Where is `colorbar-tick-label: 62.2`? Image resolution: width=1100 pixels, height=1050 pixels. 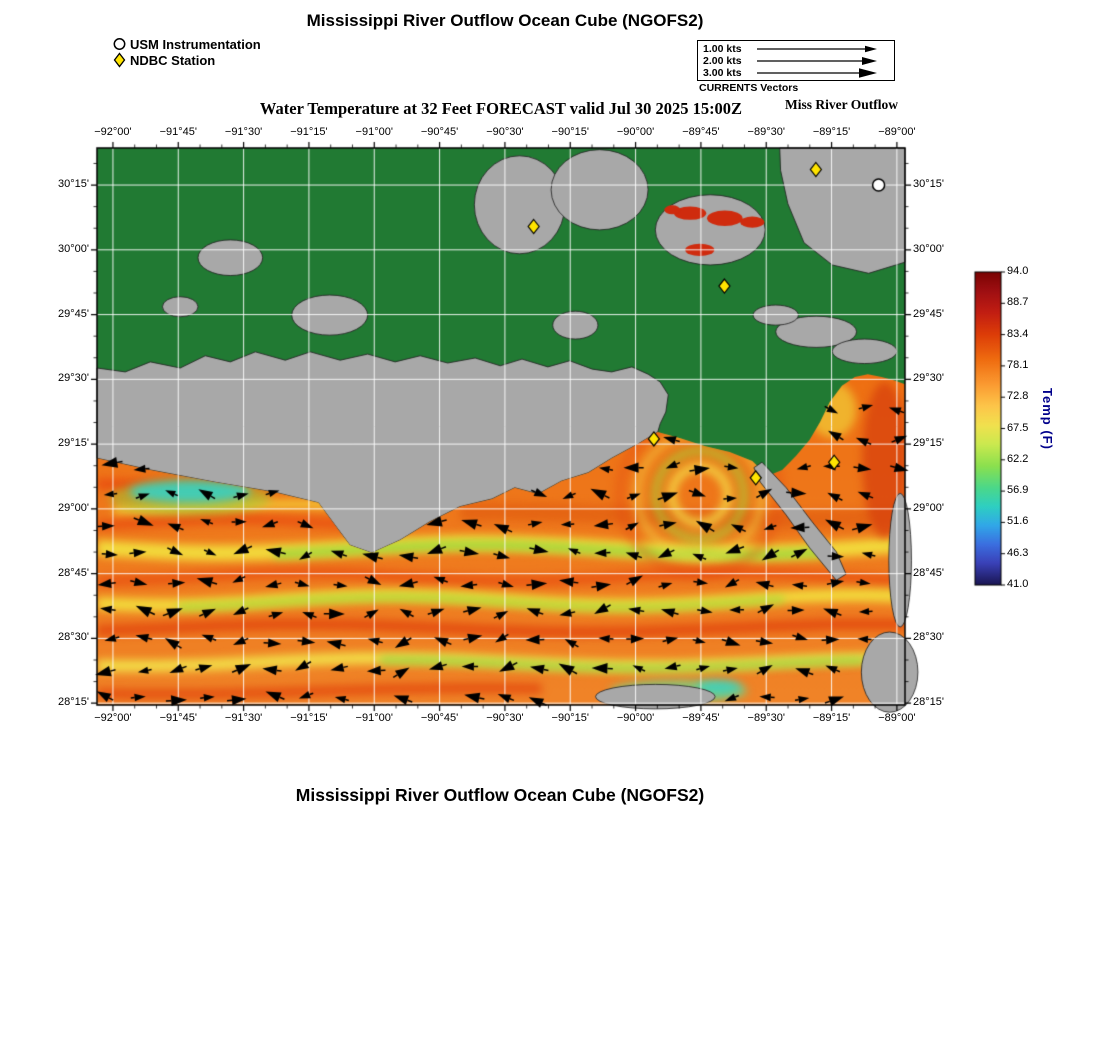
colorbar-tick-label: 62.2 is located at coordinates (1018, 458).